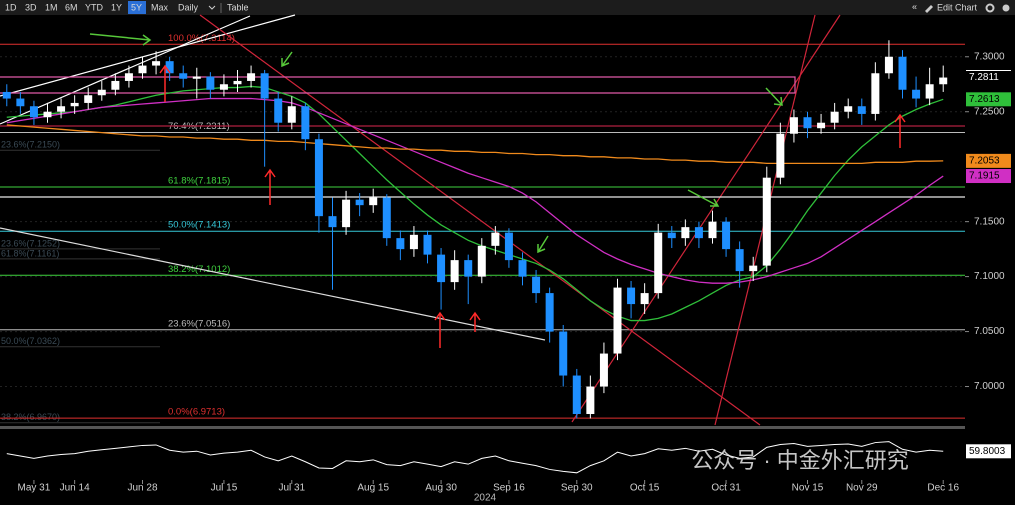  I want to click on range-button: YTD, so click(94, 7).